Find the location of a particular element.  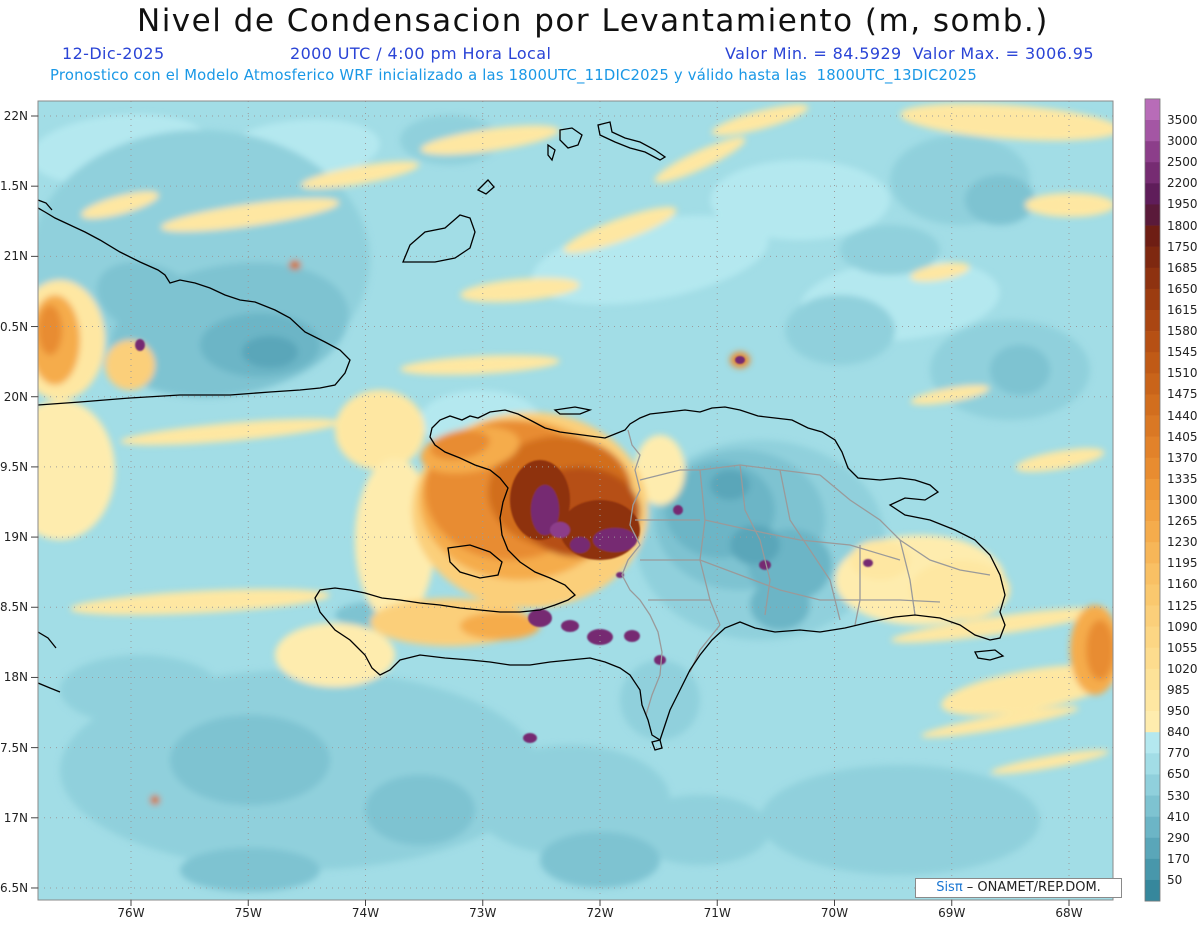

colorbar-label: 2200 is located at coordinates (1182, 183).